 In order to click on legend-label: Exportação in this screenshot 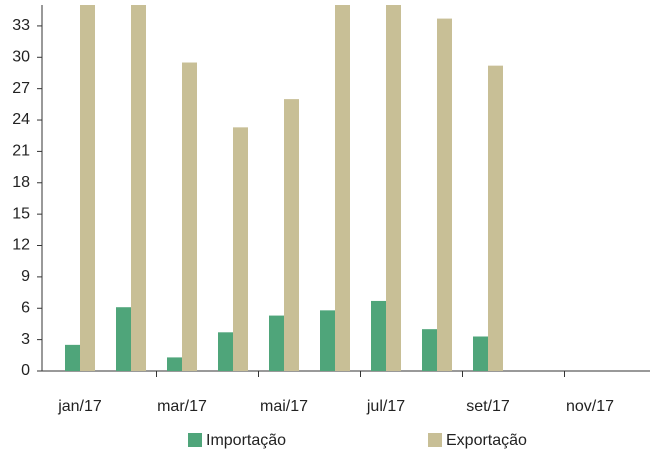, I will do `click(486, 440)`.